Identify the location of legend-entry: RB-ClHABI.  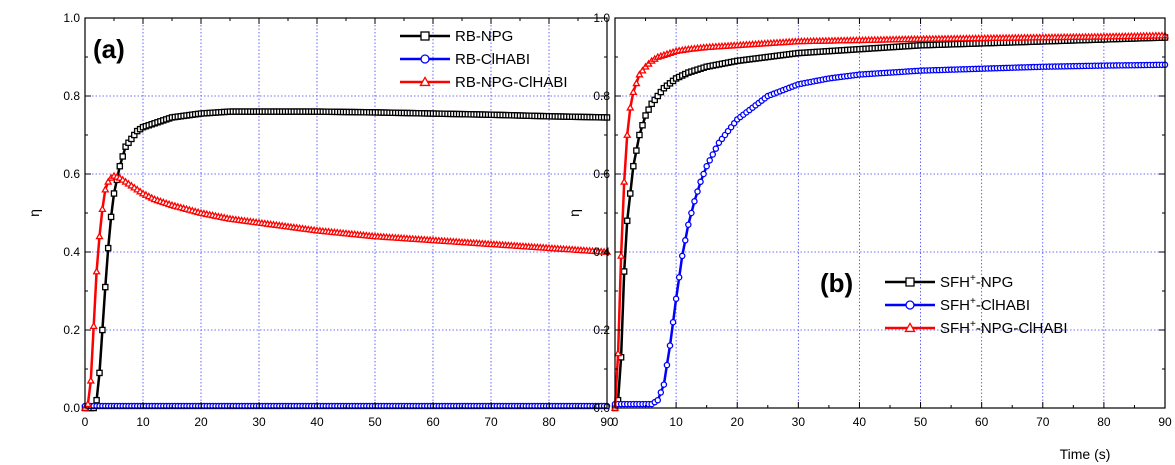
(465, 59).